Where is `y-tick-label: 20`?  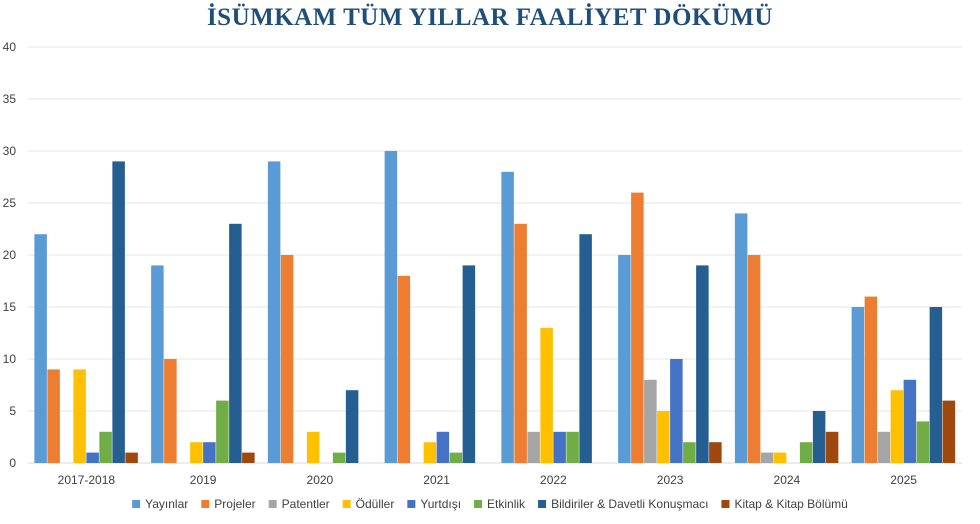
y-tick-label: 20 is located at coordinates (10, 255).